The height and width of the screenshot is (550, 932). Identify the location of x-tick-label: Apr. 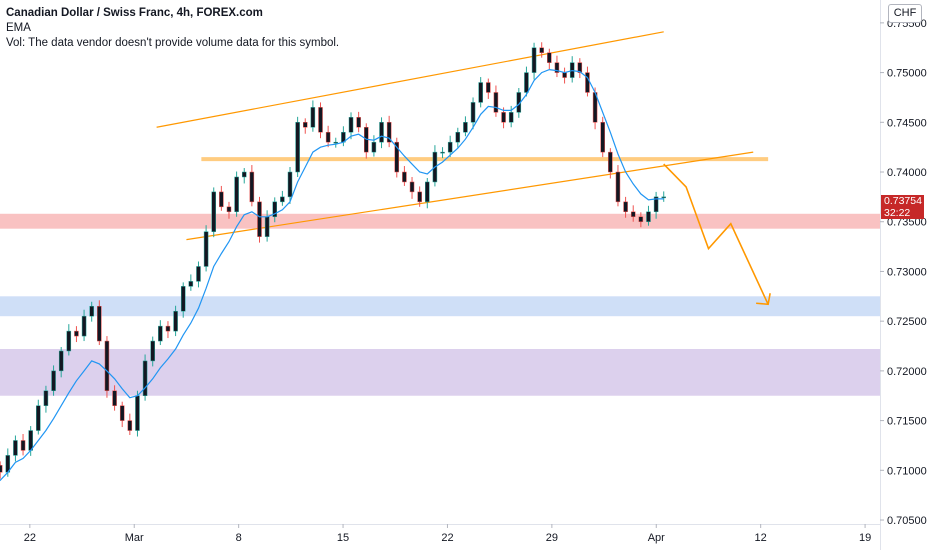
(656, 538).